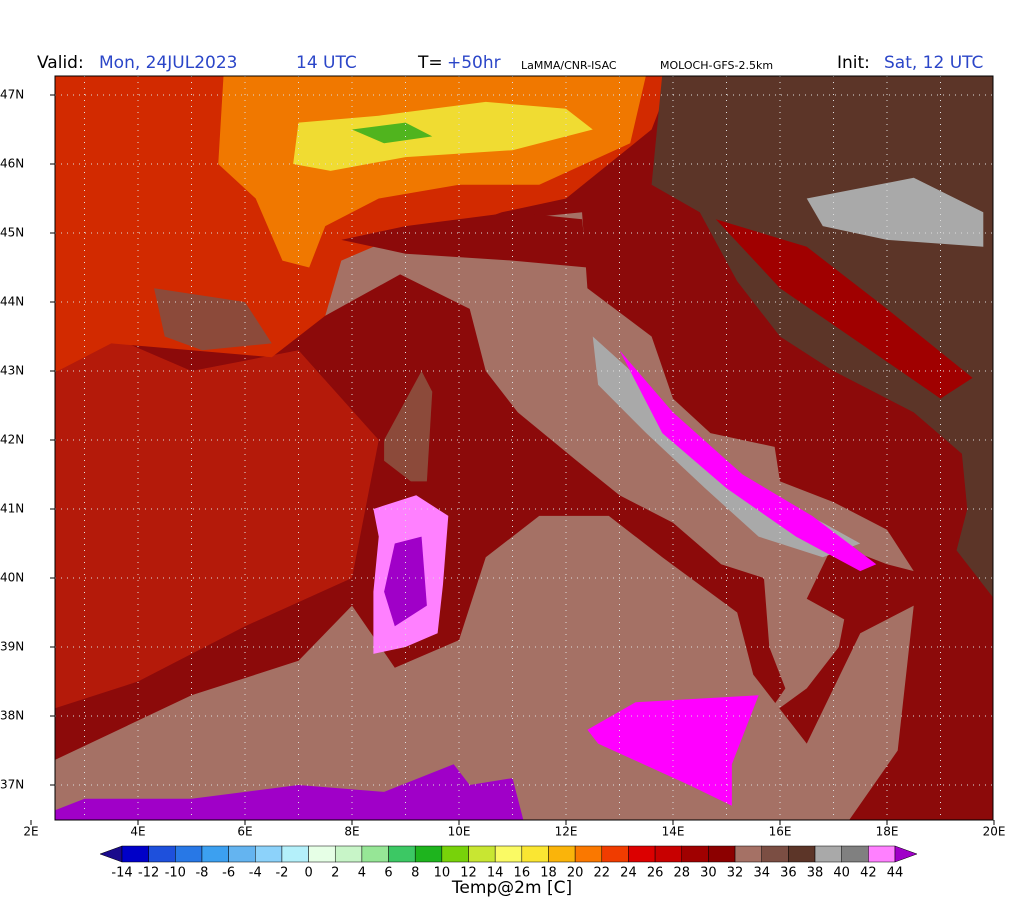  Describe the element at coordinates (815, 873) in the screenshot. I see `colorbar-tick-label: 38` at that location.